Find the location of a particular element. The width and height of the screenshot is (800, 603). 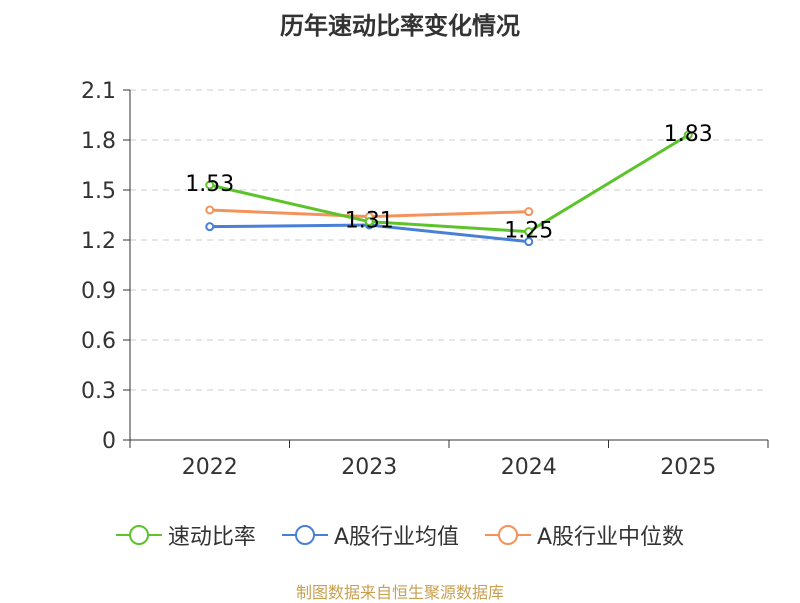

legend-label-quick-ratio: 速动比率 is located at coordinates (211, 537).